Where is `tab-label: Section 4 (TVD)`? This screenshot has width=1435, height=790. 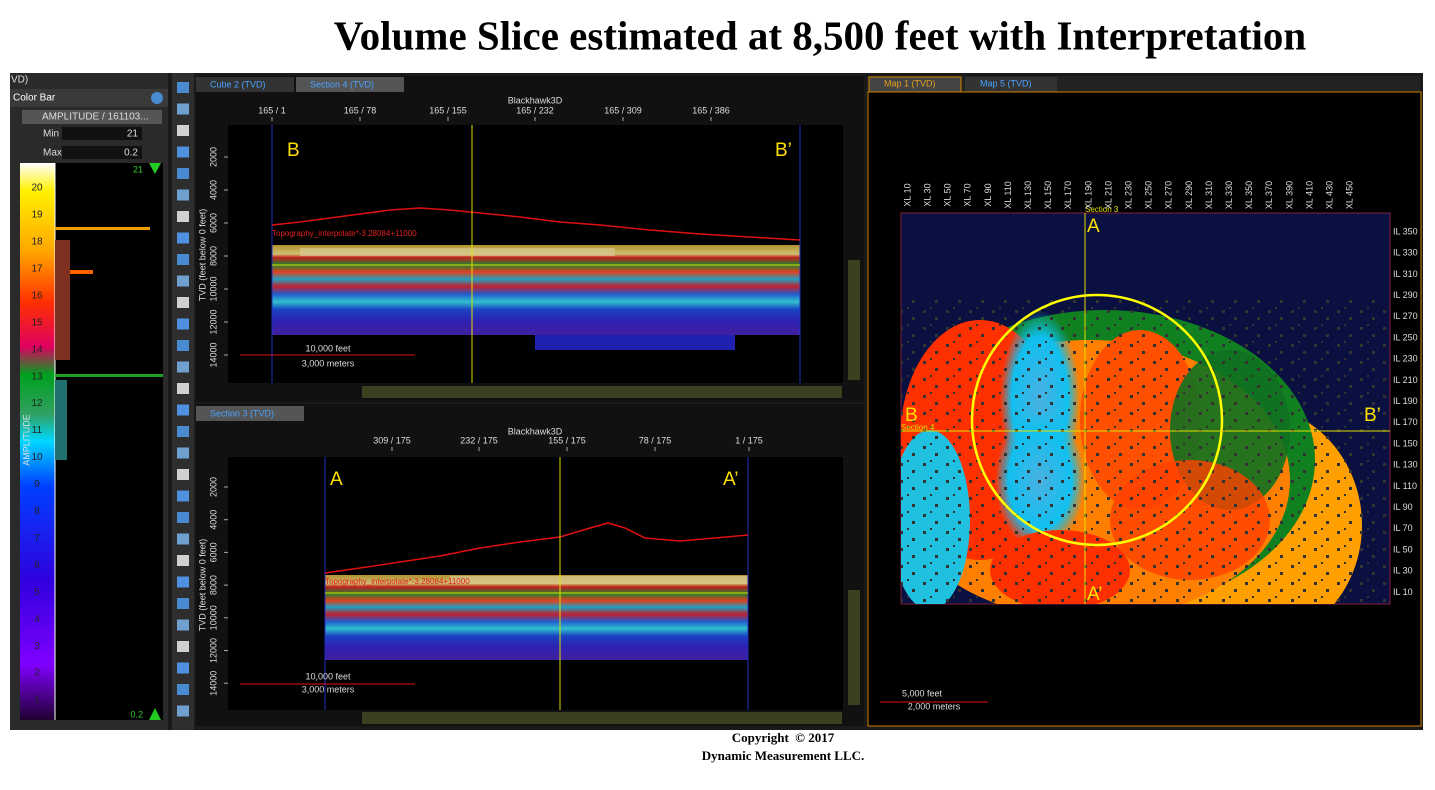
tab-label: Section 4 (TVD) is located at coordinates (342, 84).